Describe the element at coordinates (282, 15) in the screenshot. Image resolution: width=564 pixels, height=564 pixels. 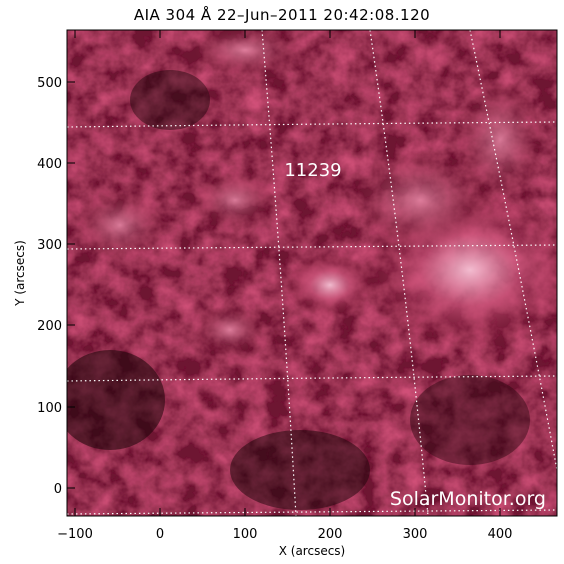
I see `image-title: AIA 304 Å 22–Jun–2011 20:42:08.120` at that location.